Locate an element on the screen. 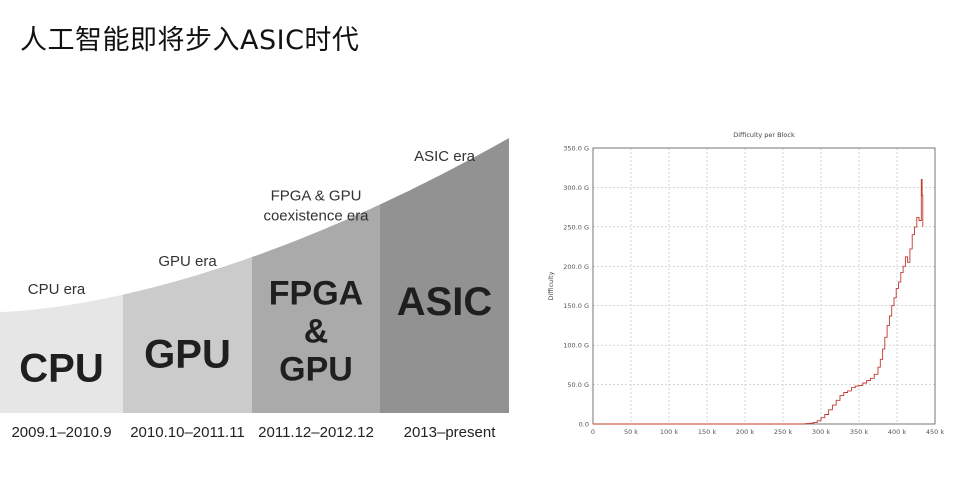  x-tick-label: 150 k is located at coordinates (707, 432).